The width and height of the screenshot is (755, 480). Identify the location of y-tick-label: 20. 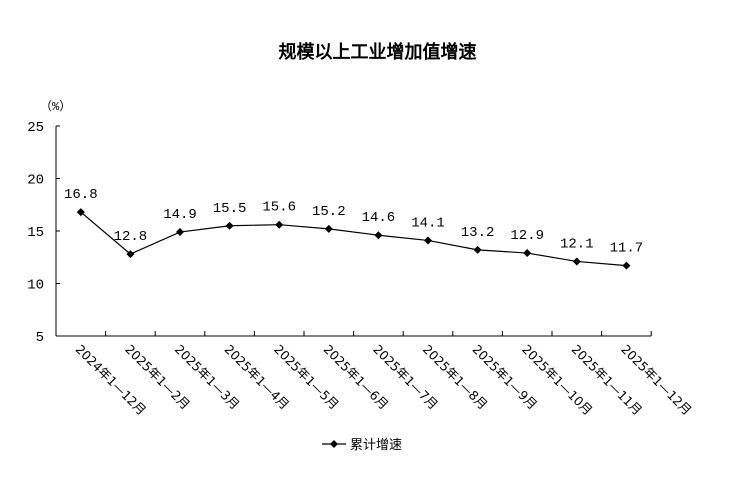
(35, 181).